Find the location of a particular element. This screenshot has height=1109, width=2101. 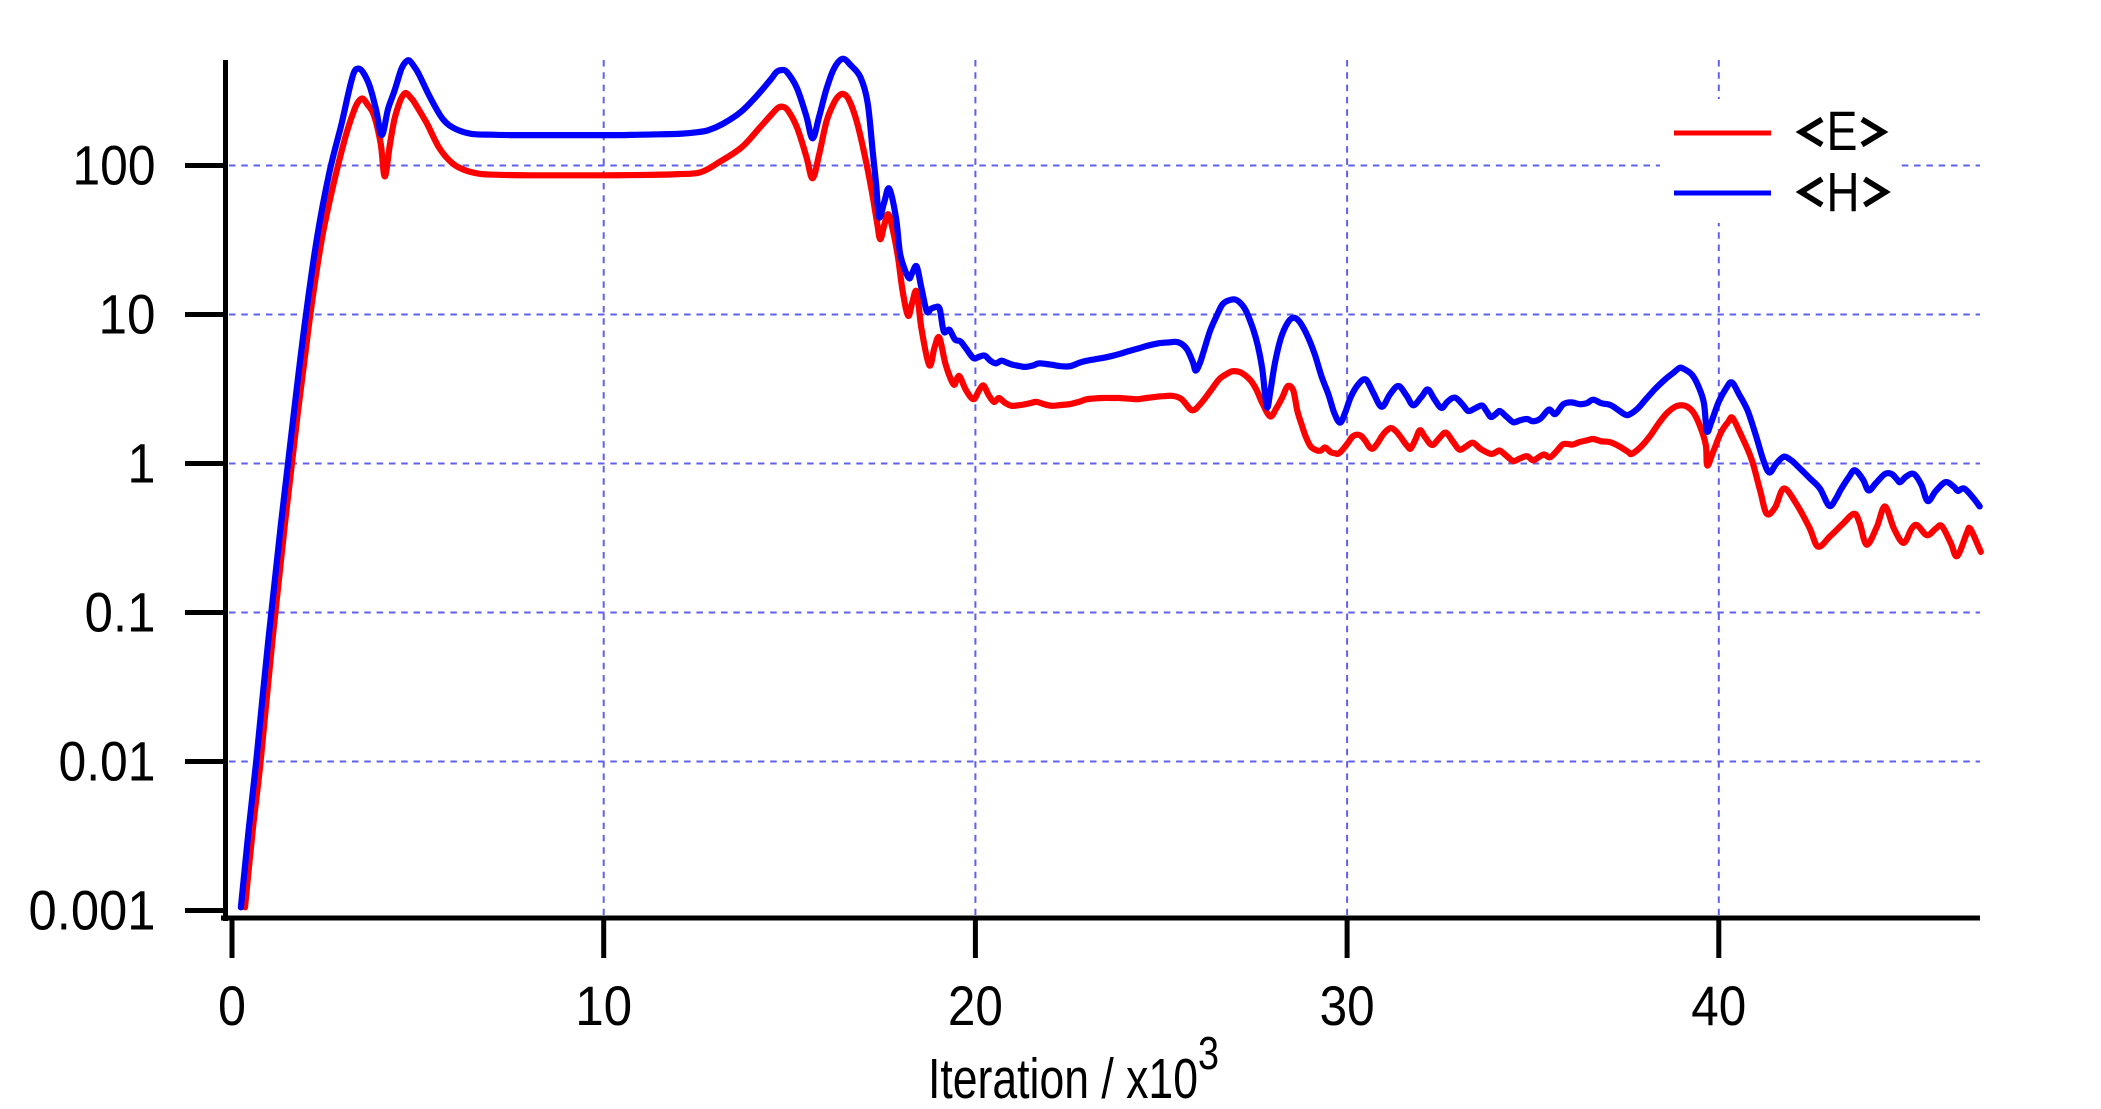

svg-text: Iteration / x10 is located at coordinates (1063, 1078).